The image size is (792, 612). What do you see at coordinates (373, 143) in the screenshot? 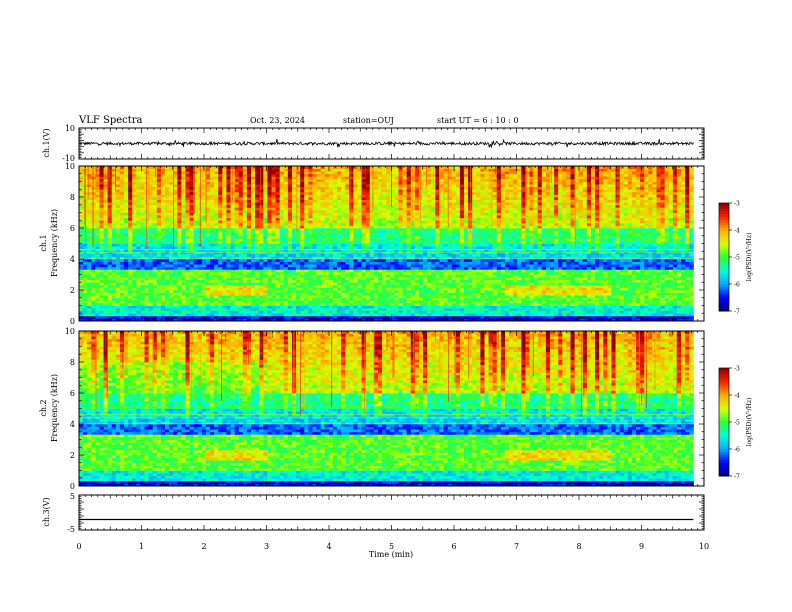
I see `ch1-waveform-panel: 10 -10 ch.1(V)` at bounding box center [373, 143].